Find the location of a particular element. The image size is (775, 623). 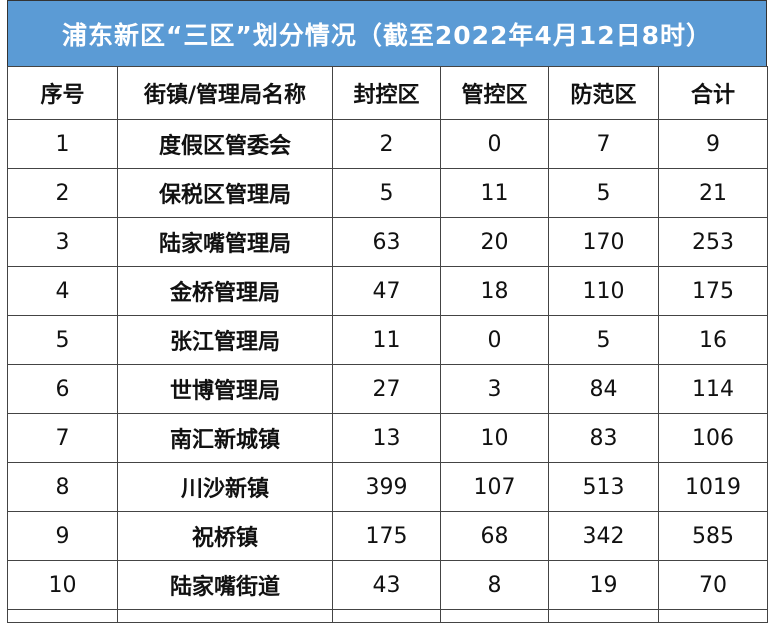

cell-fengkong: 43 is located at coordinates (386, 585).